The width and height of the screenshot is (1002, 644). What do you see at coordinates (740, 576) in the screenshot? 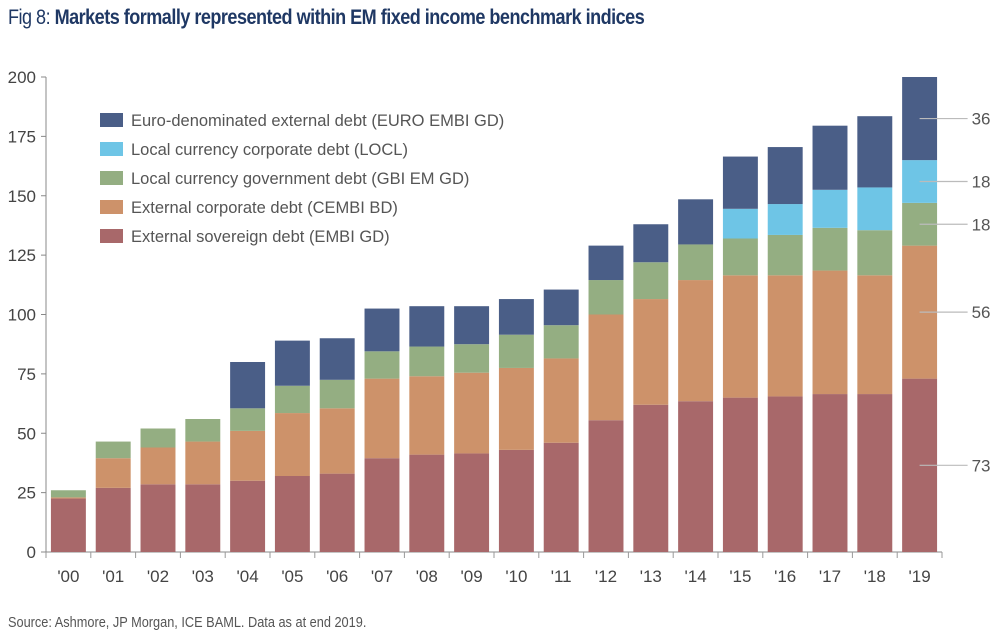
I see `x-tick-label: '15` at bounding box center [740, 576].